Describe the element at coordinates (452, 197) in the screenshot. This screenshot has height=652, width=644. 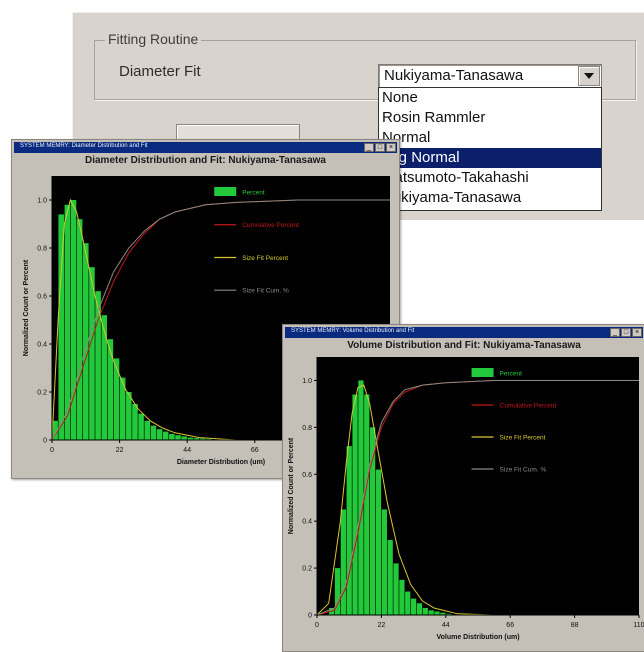
I see `option-nukiyama-tanasawa: Nukiyama-Tanasawa` at that location.